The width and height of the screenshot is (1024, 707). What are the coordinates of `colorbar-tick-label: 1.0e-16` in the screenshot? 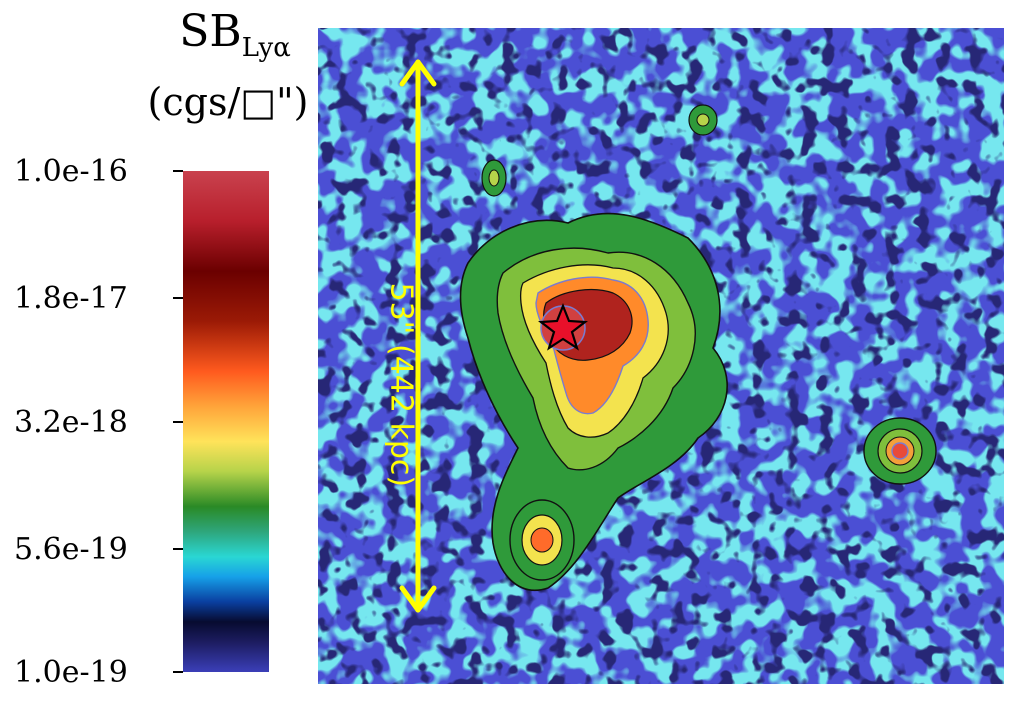 It's located at (71, 171).